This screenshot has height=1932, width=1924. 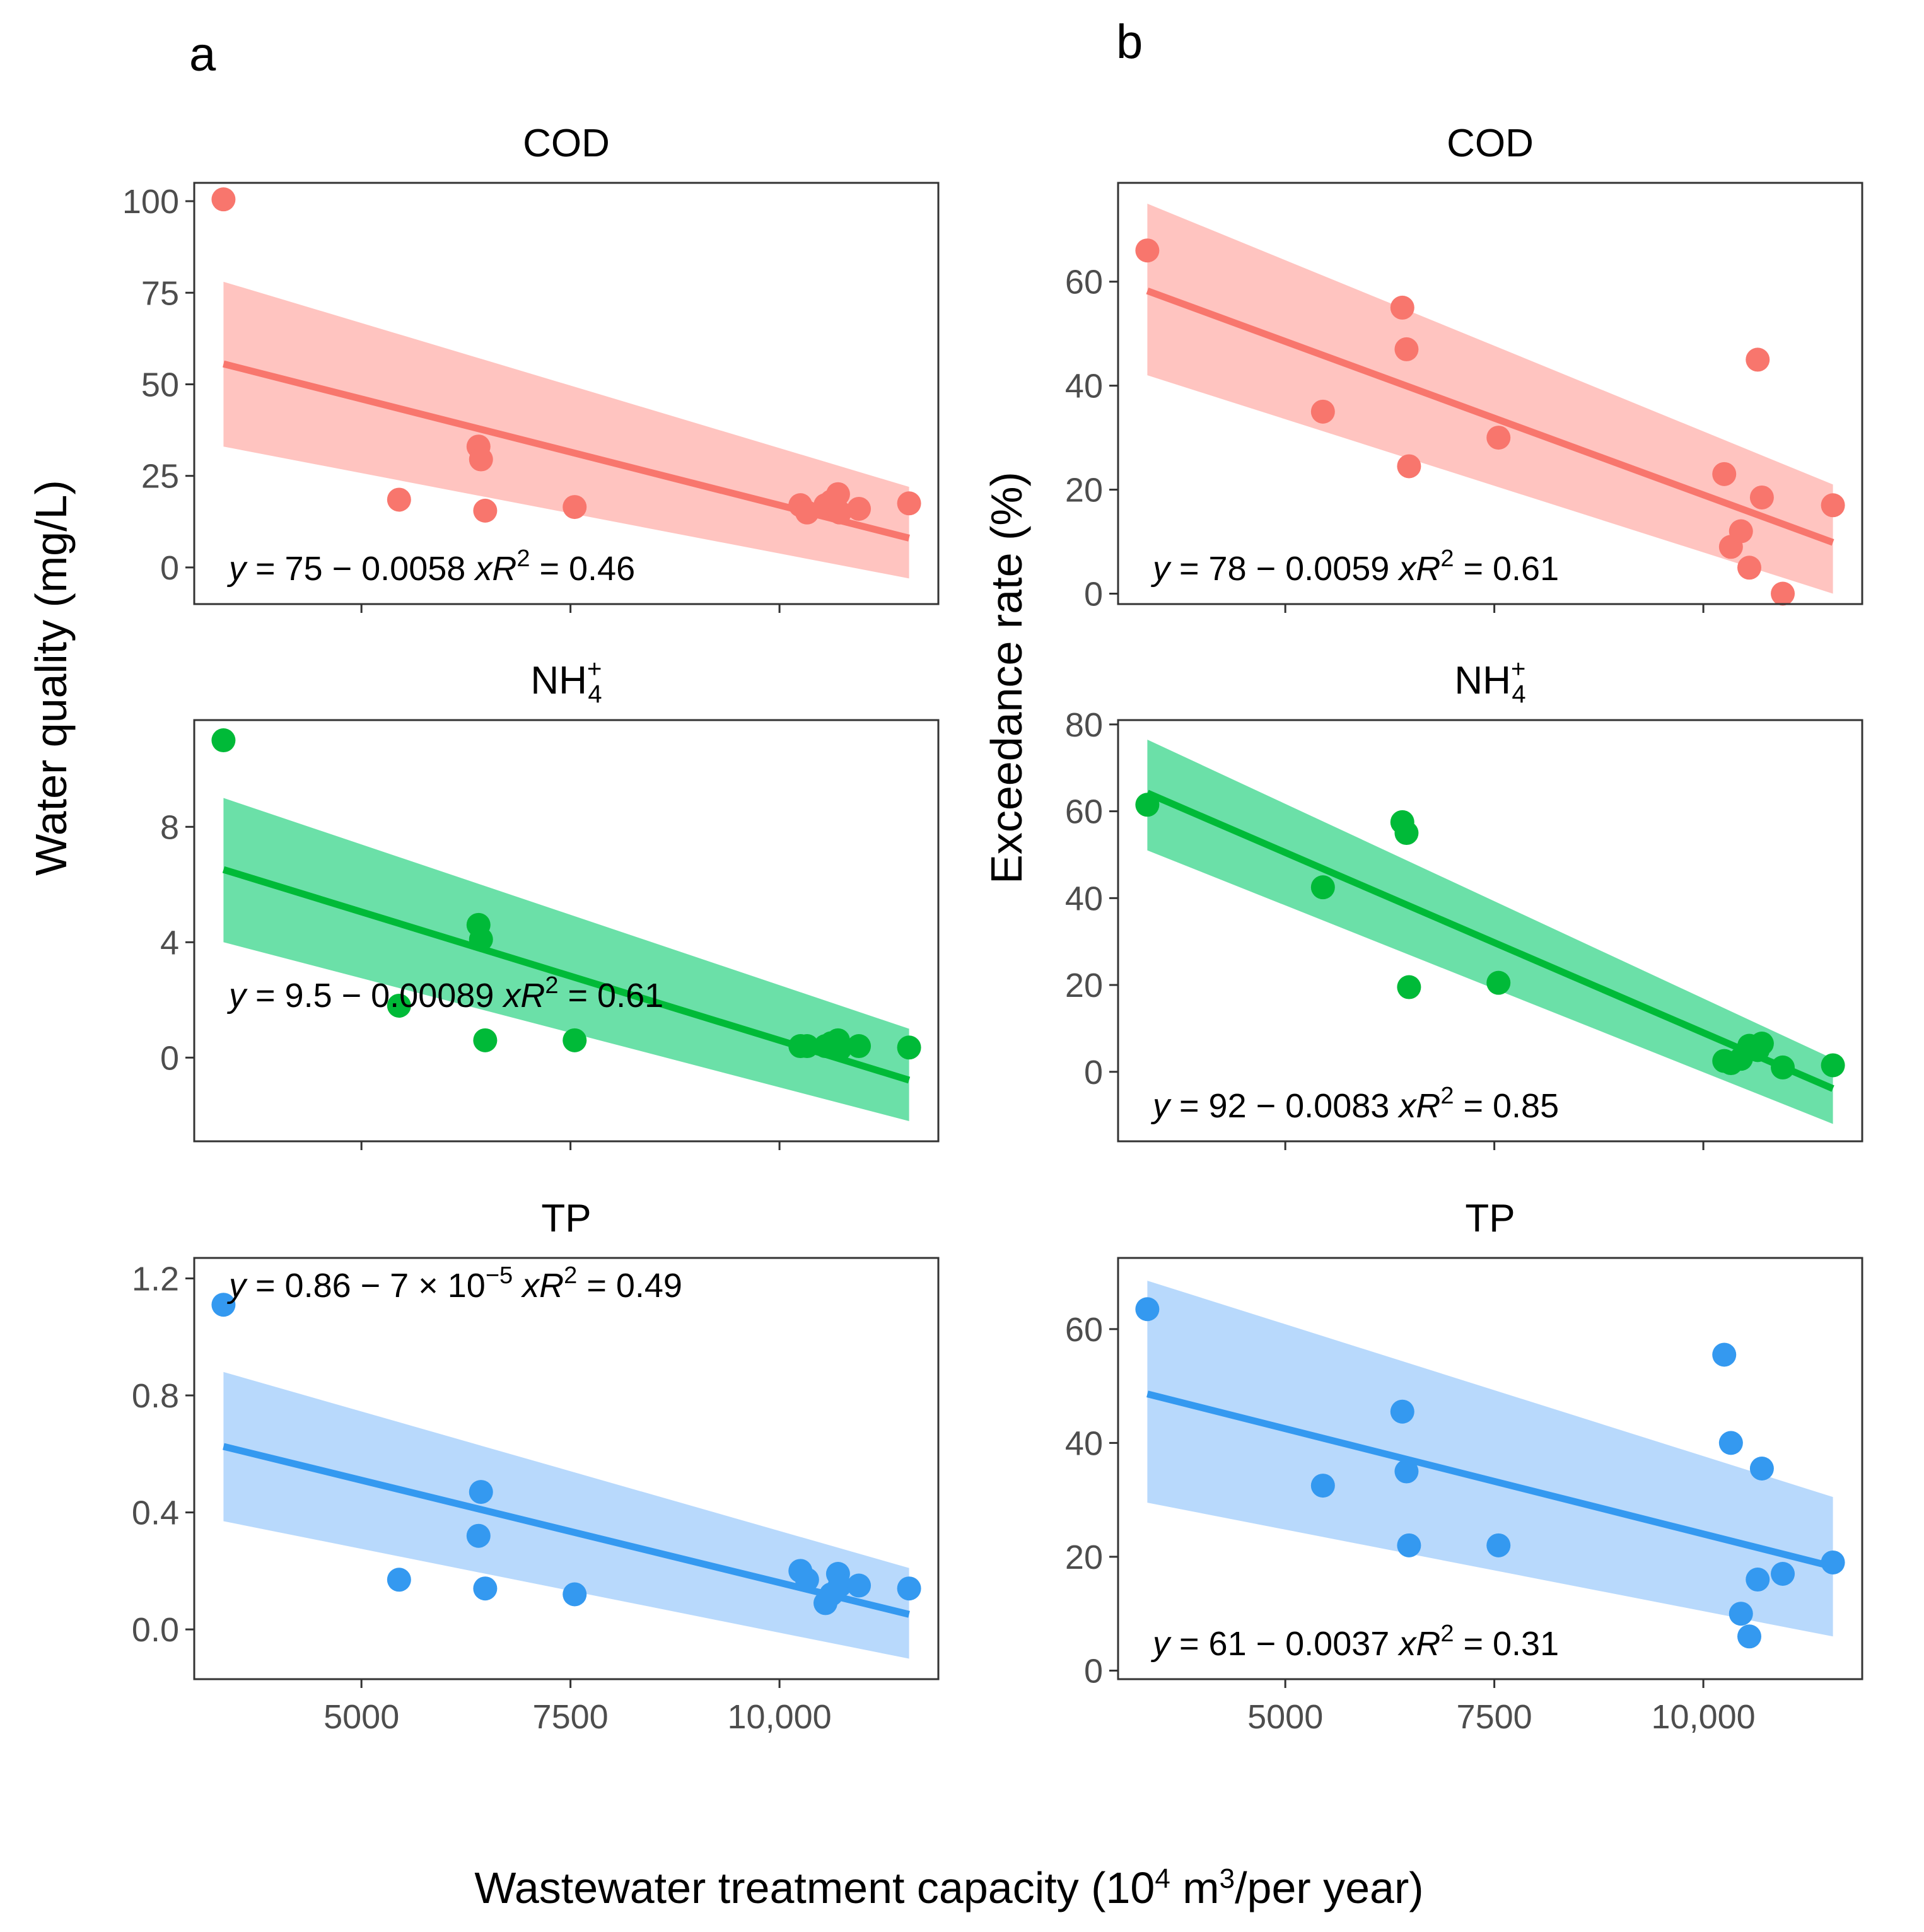 What do you see at coordinates (1006, 678) in the screenshot?
I see `y-axis-title-b: Exceedance rate (%)` at bounding box center [1006, 678].